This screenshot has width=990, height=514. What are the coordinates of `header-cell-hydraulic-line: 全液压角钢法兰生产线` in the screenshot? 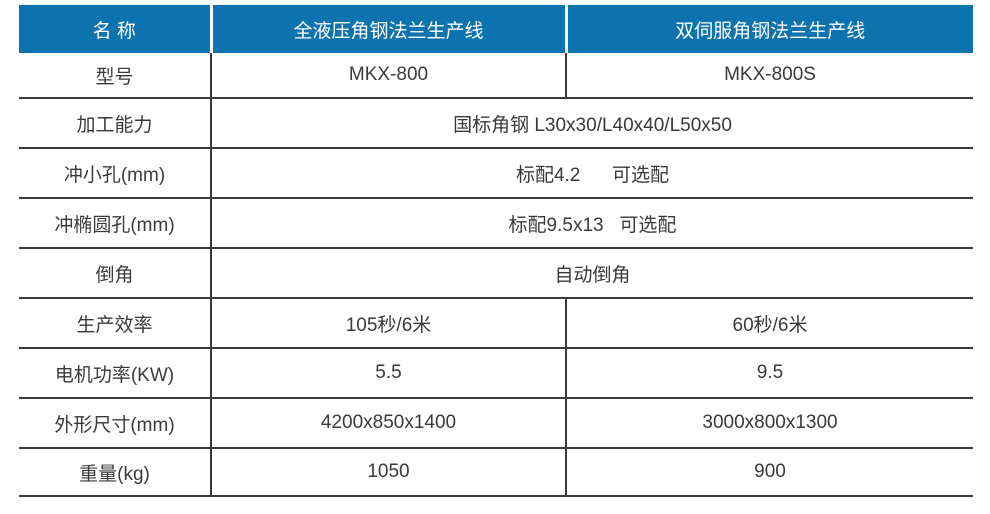 It's located at (389, 29).